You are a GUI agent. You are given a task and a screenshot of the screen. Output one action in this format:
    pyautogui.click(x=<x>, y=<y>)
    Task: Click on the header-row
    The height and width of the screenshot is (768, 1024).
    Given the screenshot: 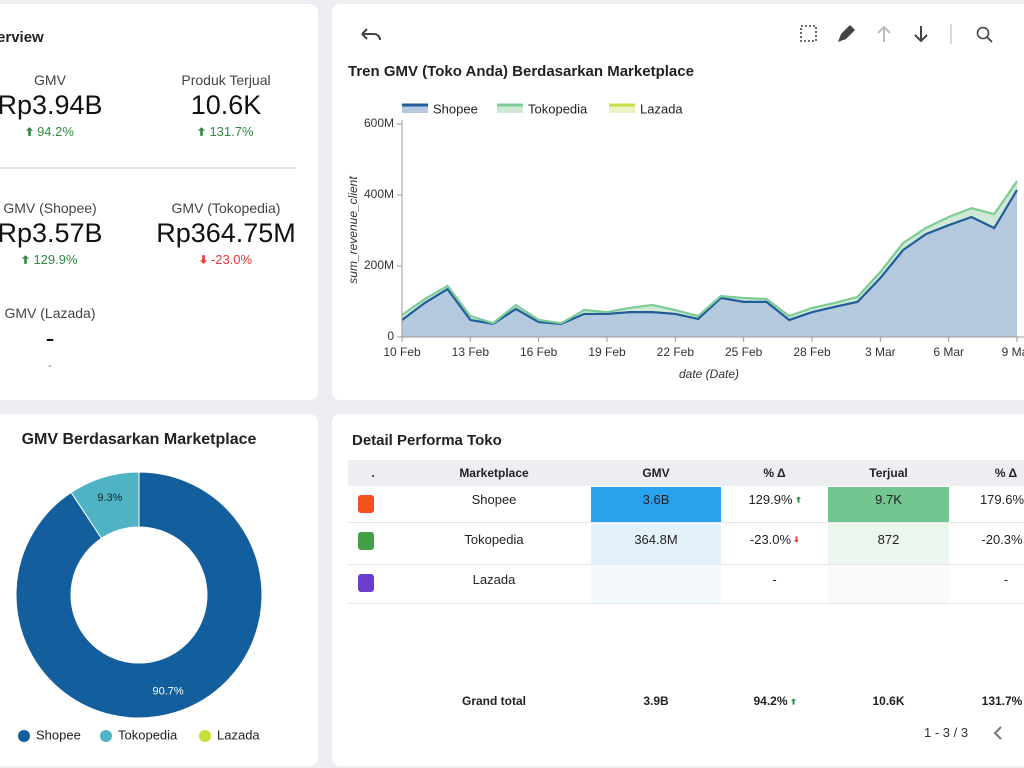 What is the action you would take?
    pyautogui.click(x=686, y=473)
    